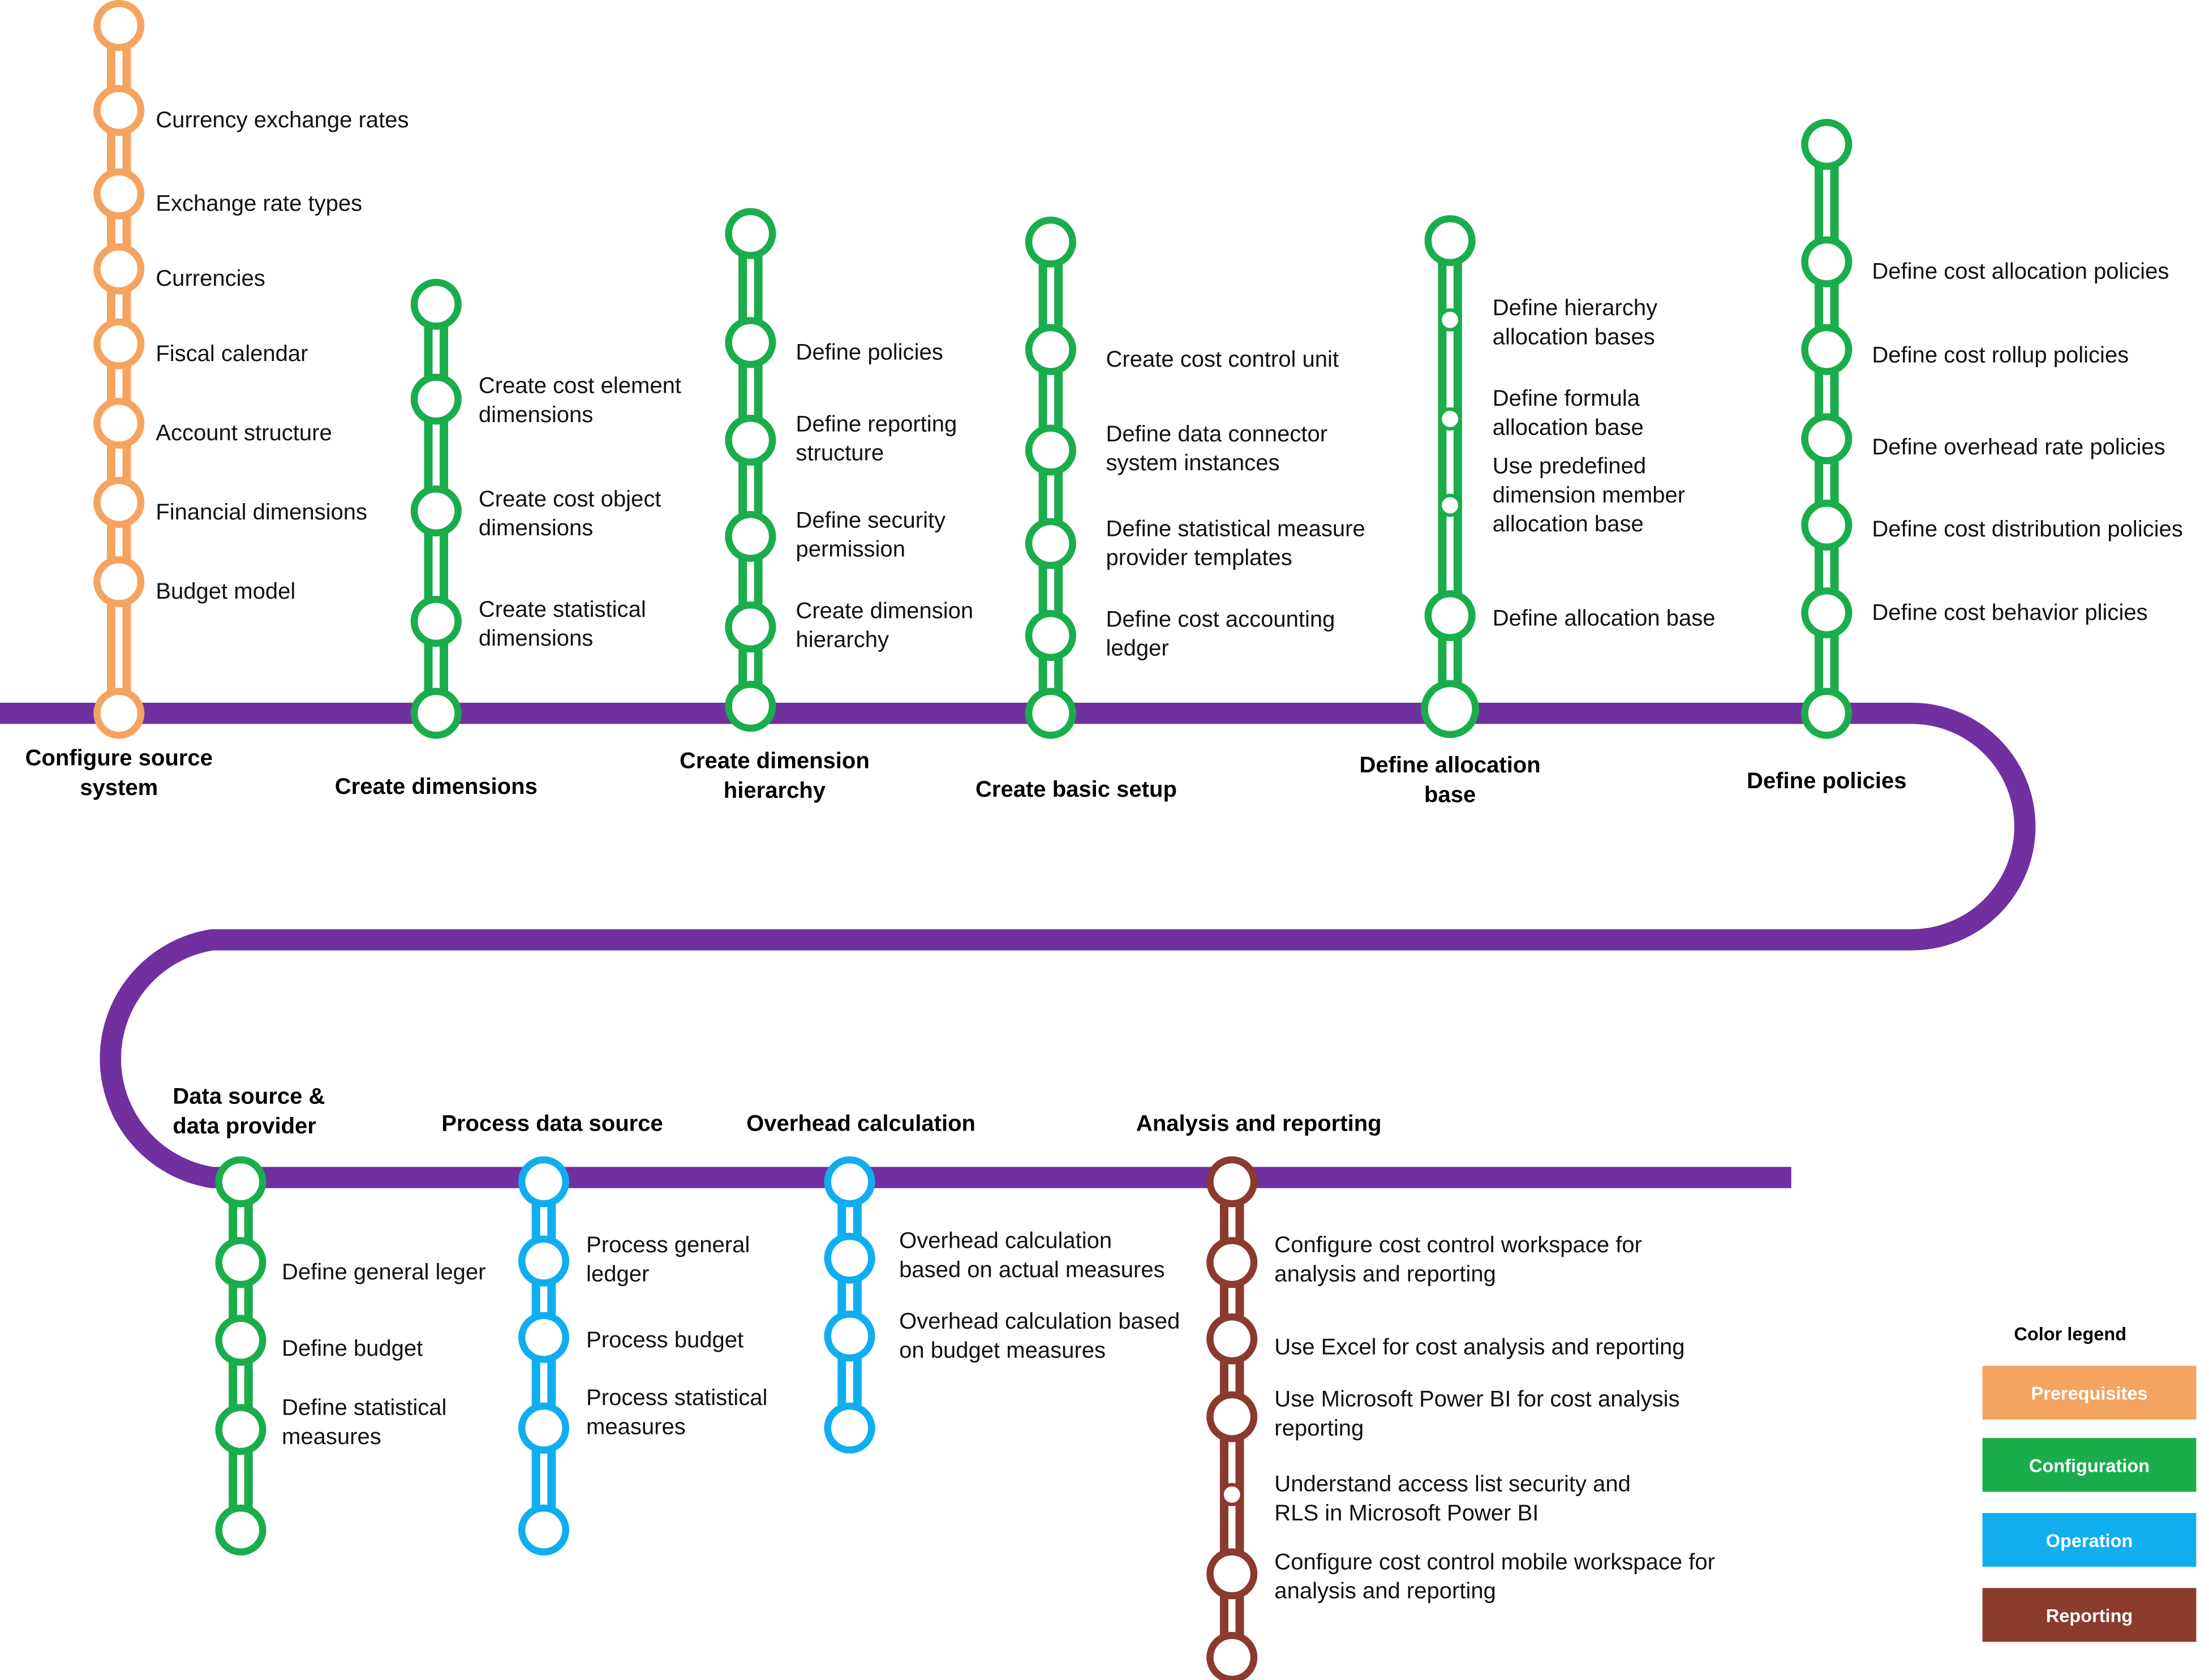 This screenshot has width=2209, height=1680. I want to click on station-label-line: dimension member, so click(1589, 495).